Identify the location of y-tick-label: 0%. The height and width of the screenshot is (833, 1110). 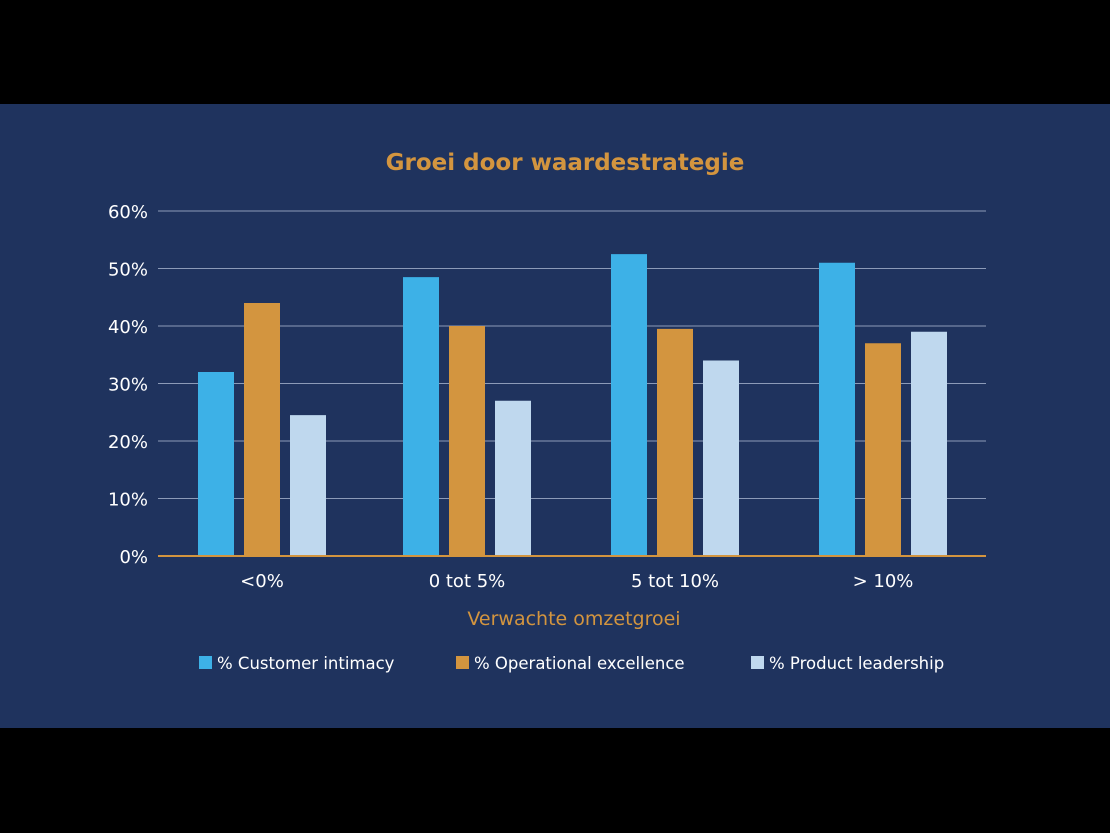
(133, 557).